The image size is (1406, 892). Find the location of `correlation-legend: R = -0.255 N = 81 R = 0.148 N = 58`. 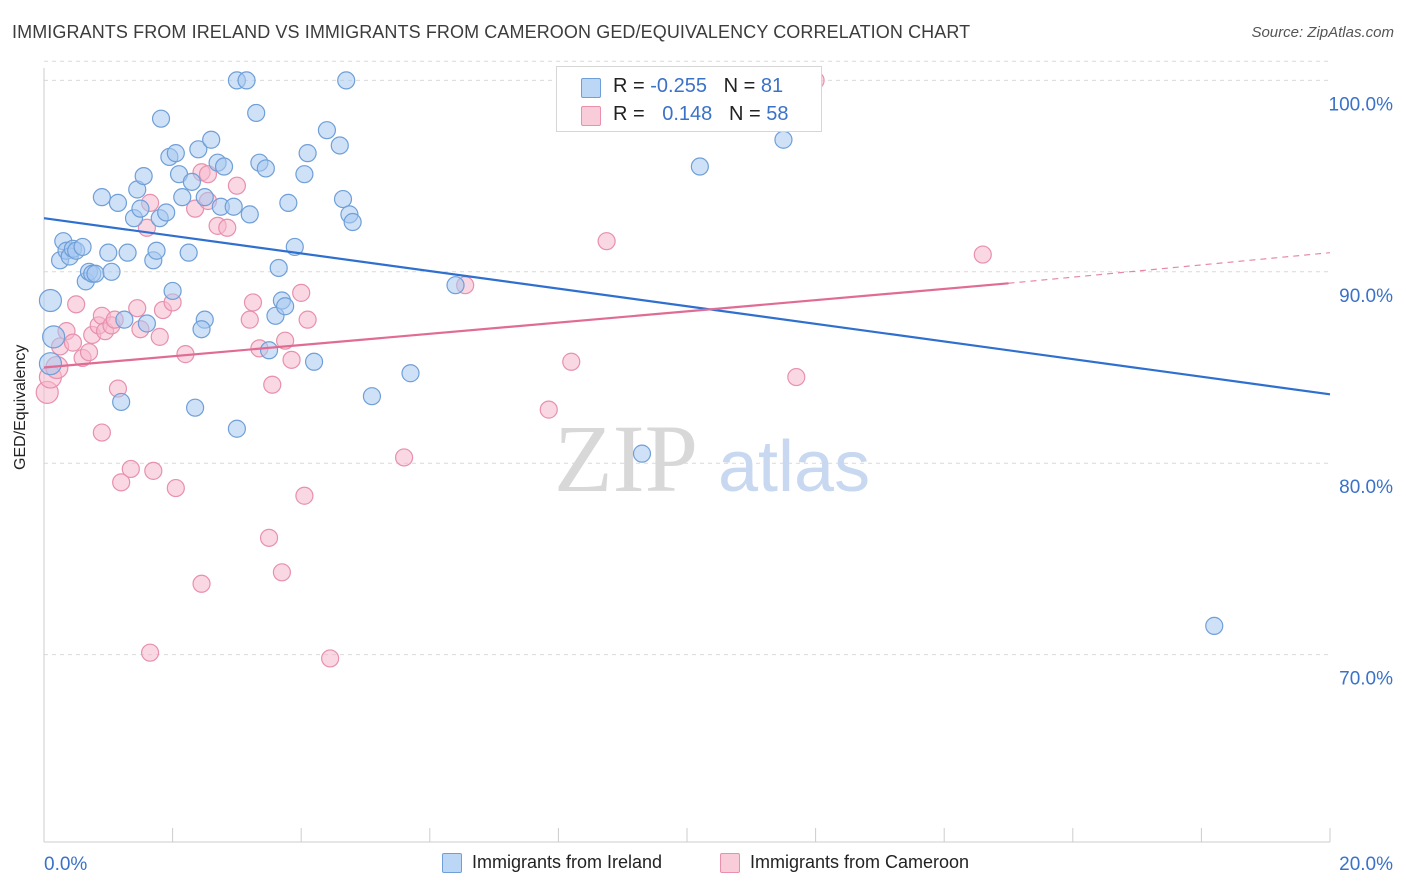

correlation-legend: R = -0.255 N = 81 R = 0.148 N = 58 is located at coordinates (689, 99).